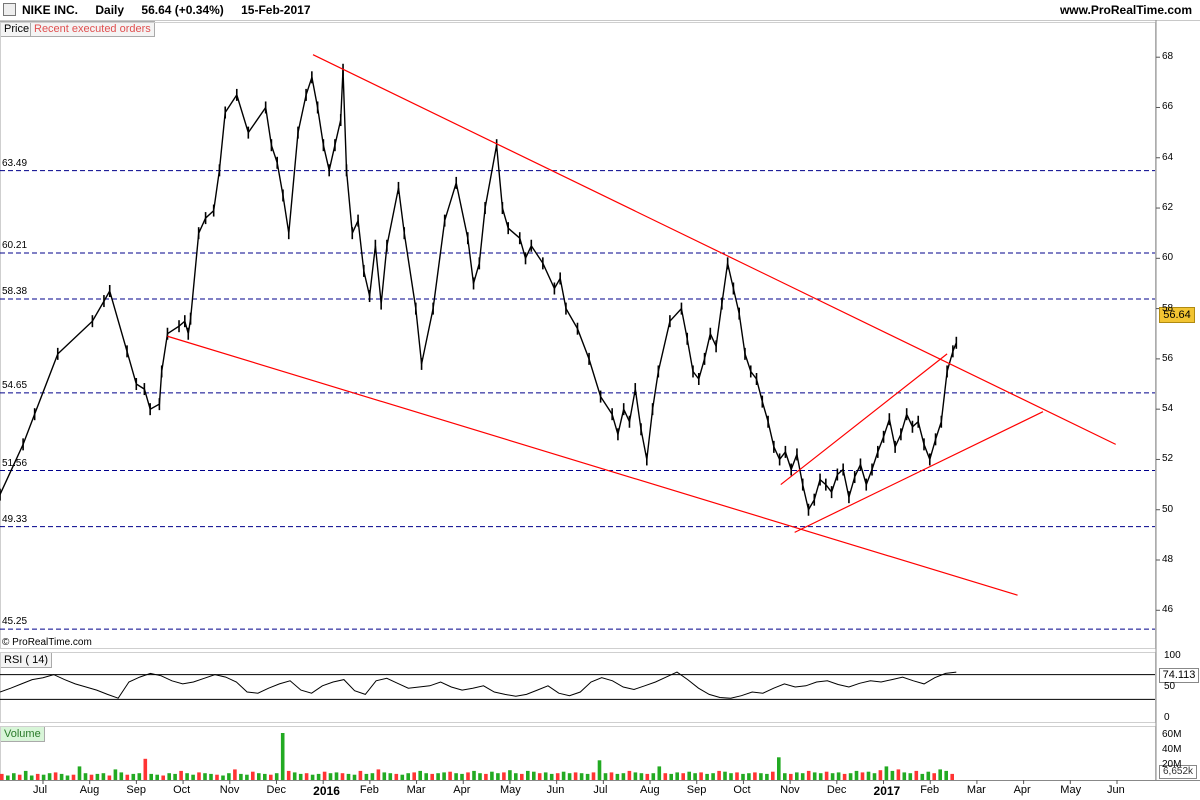 Image resolution: width=1200 pixels, height=800 pixels. I want to click on price-tick-label: 66, so click(1168, 107).